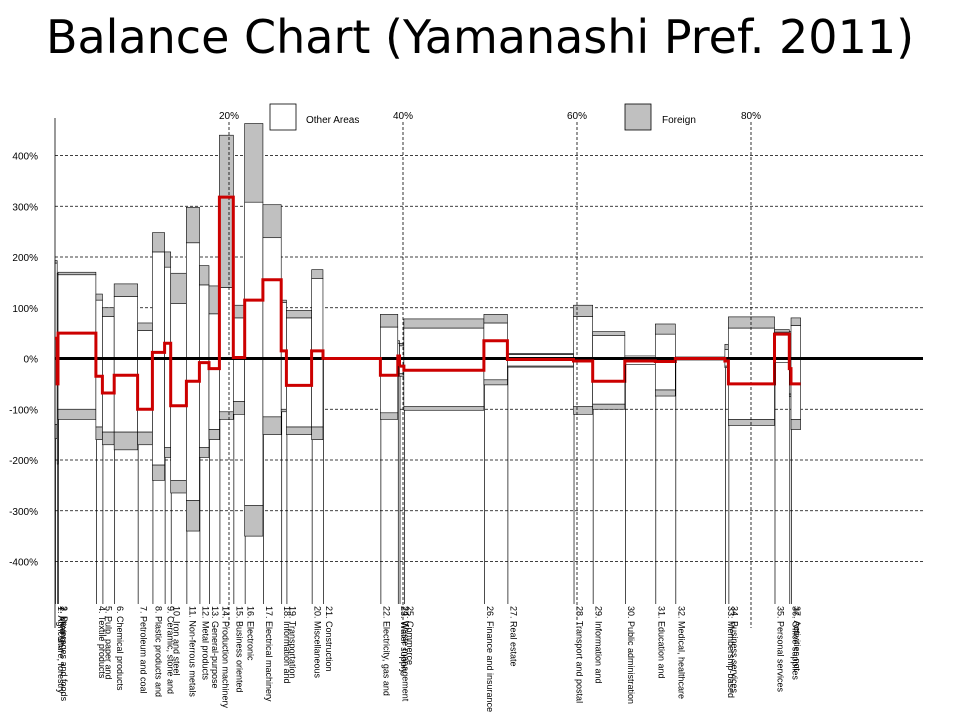 This screenshot has width=960, height=720. I want to click on sector-label: 26. Finance and insurance, so click(490, 659).